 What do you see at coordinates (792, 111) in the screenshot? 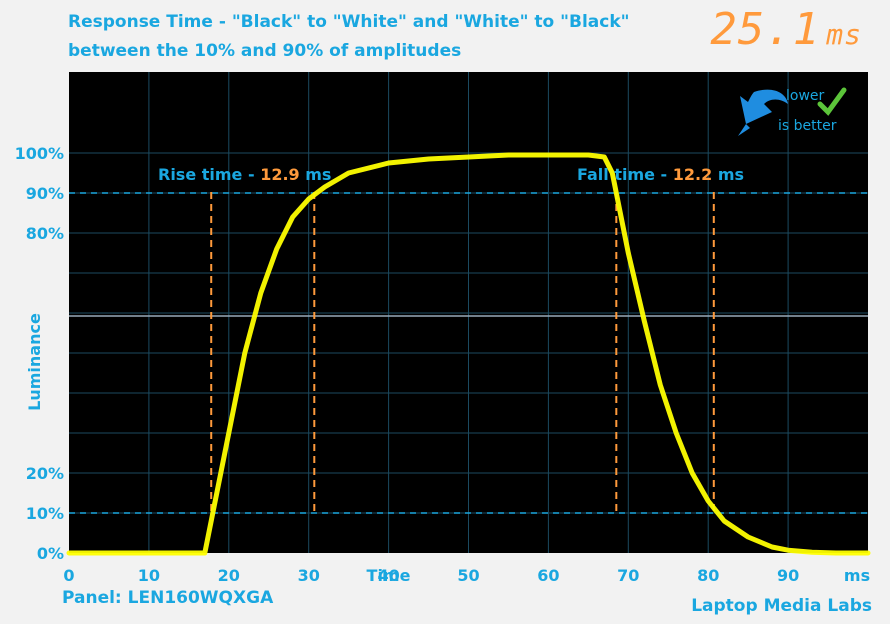
I see `down-arrow-icon` at bounding box center [792, 111].